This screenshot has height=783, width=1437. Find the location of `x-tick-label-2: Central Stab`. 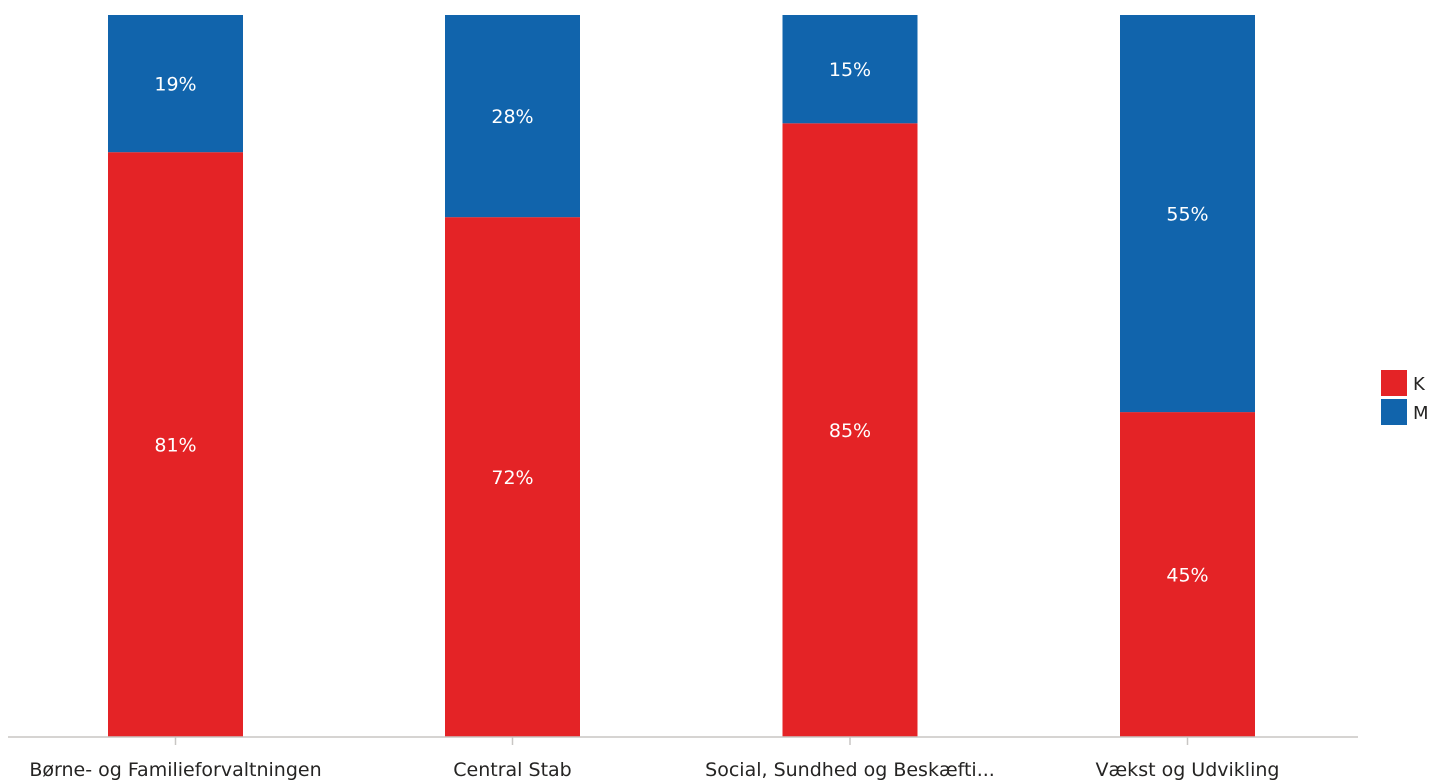

x-tick-label-2: Central Stab is located at coordinates (512, 770).